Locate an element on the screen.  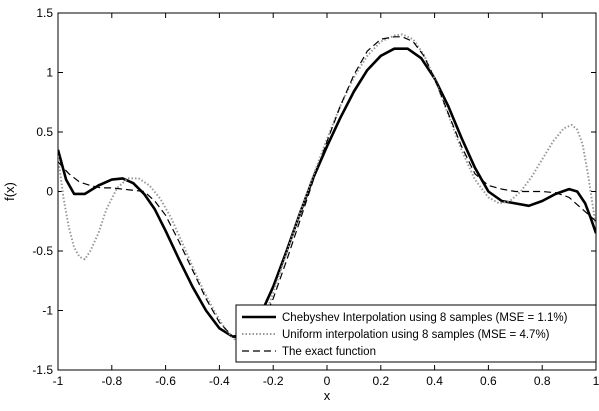
x-tick-label: -0.6 is located at coordinates (165, 381).